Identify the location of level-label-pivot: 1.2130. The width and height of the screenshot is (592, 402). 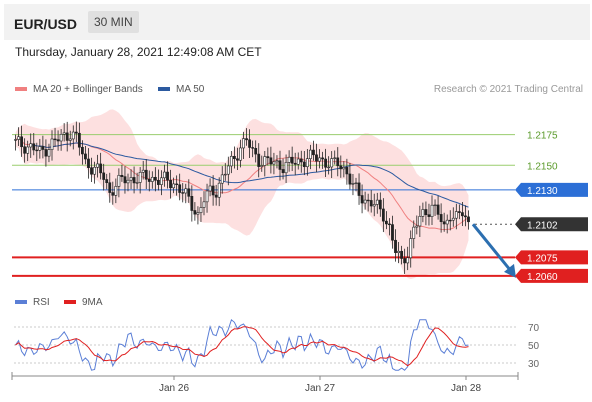
(542, 191).